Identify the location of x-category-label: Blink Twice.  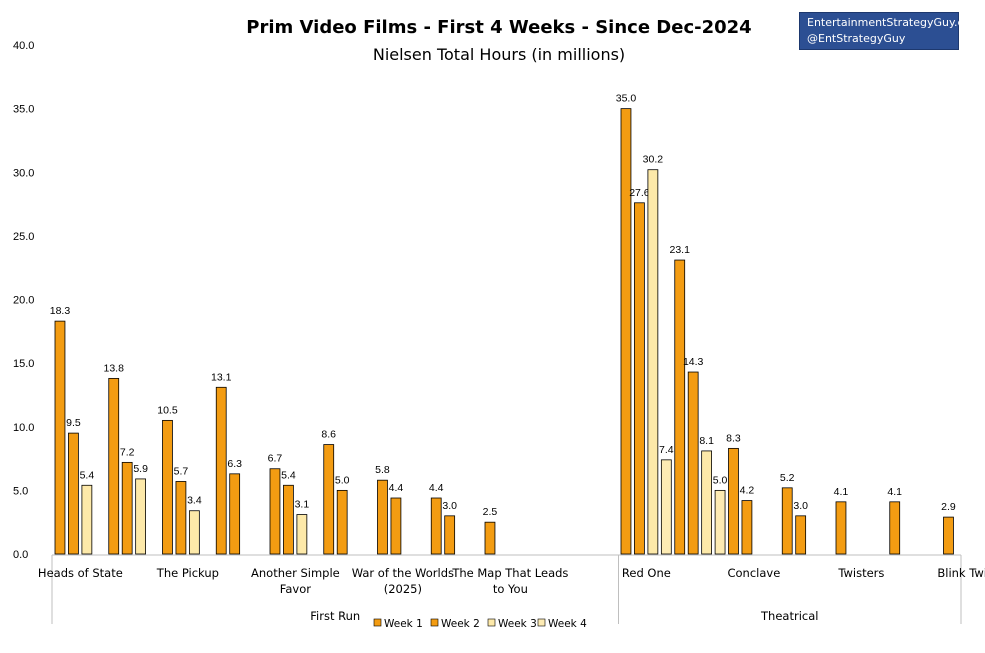
(961, 573).